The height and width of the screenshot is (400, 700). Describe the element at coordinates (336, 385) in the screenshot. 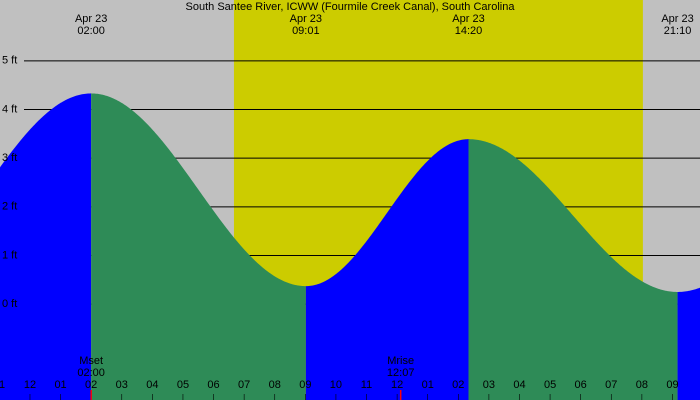

I see `x-tick-label: 10` at that location.